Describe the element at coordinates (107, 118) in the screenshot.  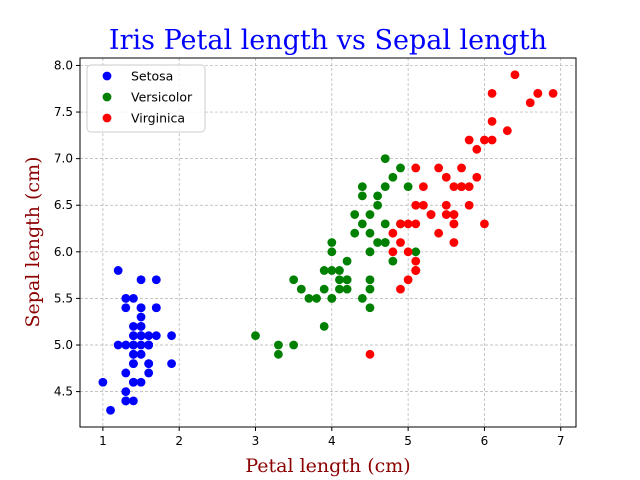
I see `legend-marker-virginica` at that location.